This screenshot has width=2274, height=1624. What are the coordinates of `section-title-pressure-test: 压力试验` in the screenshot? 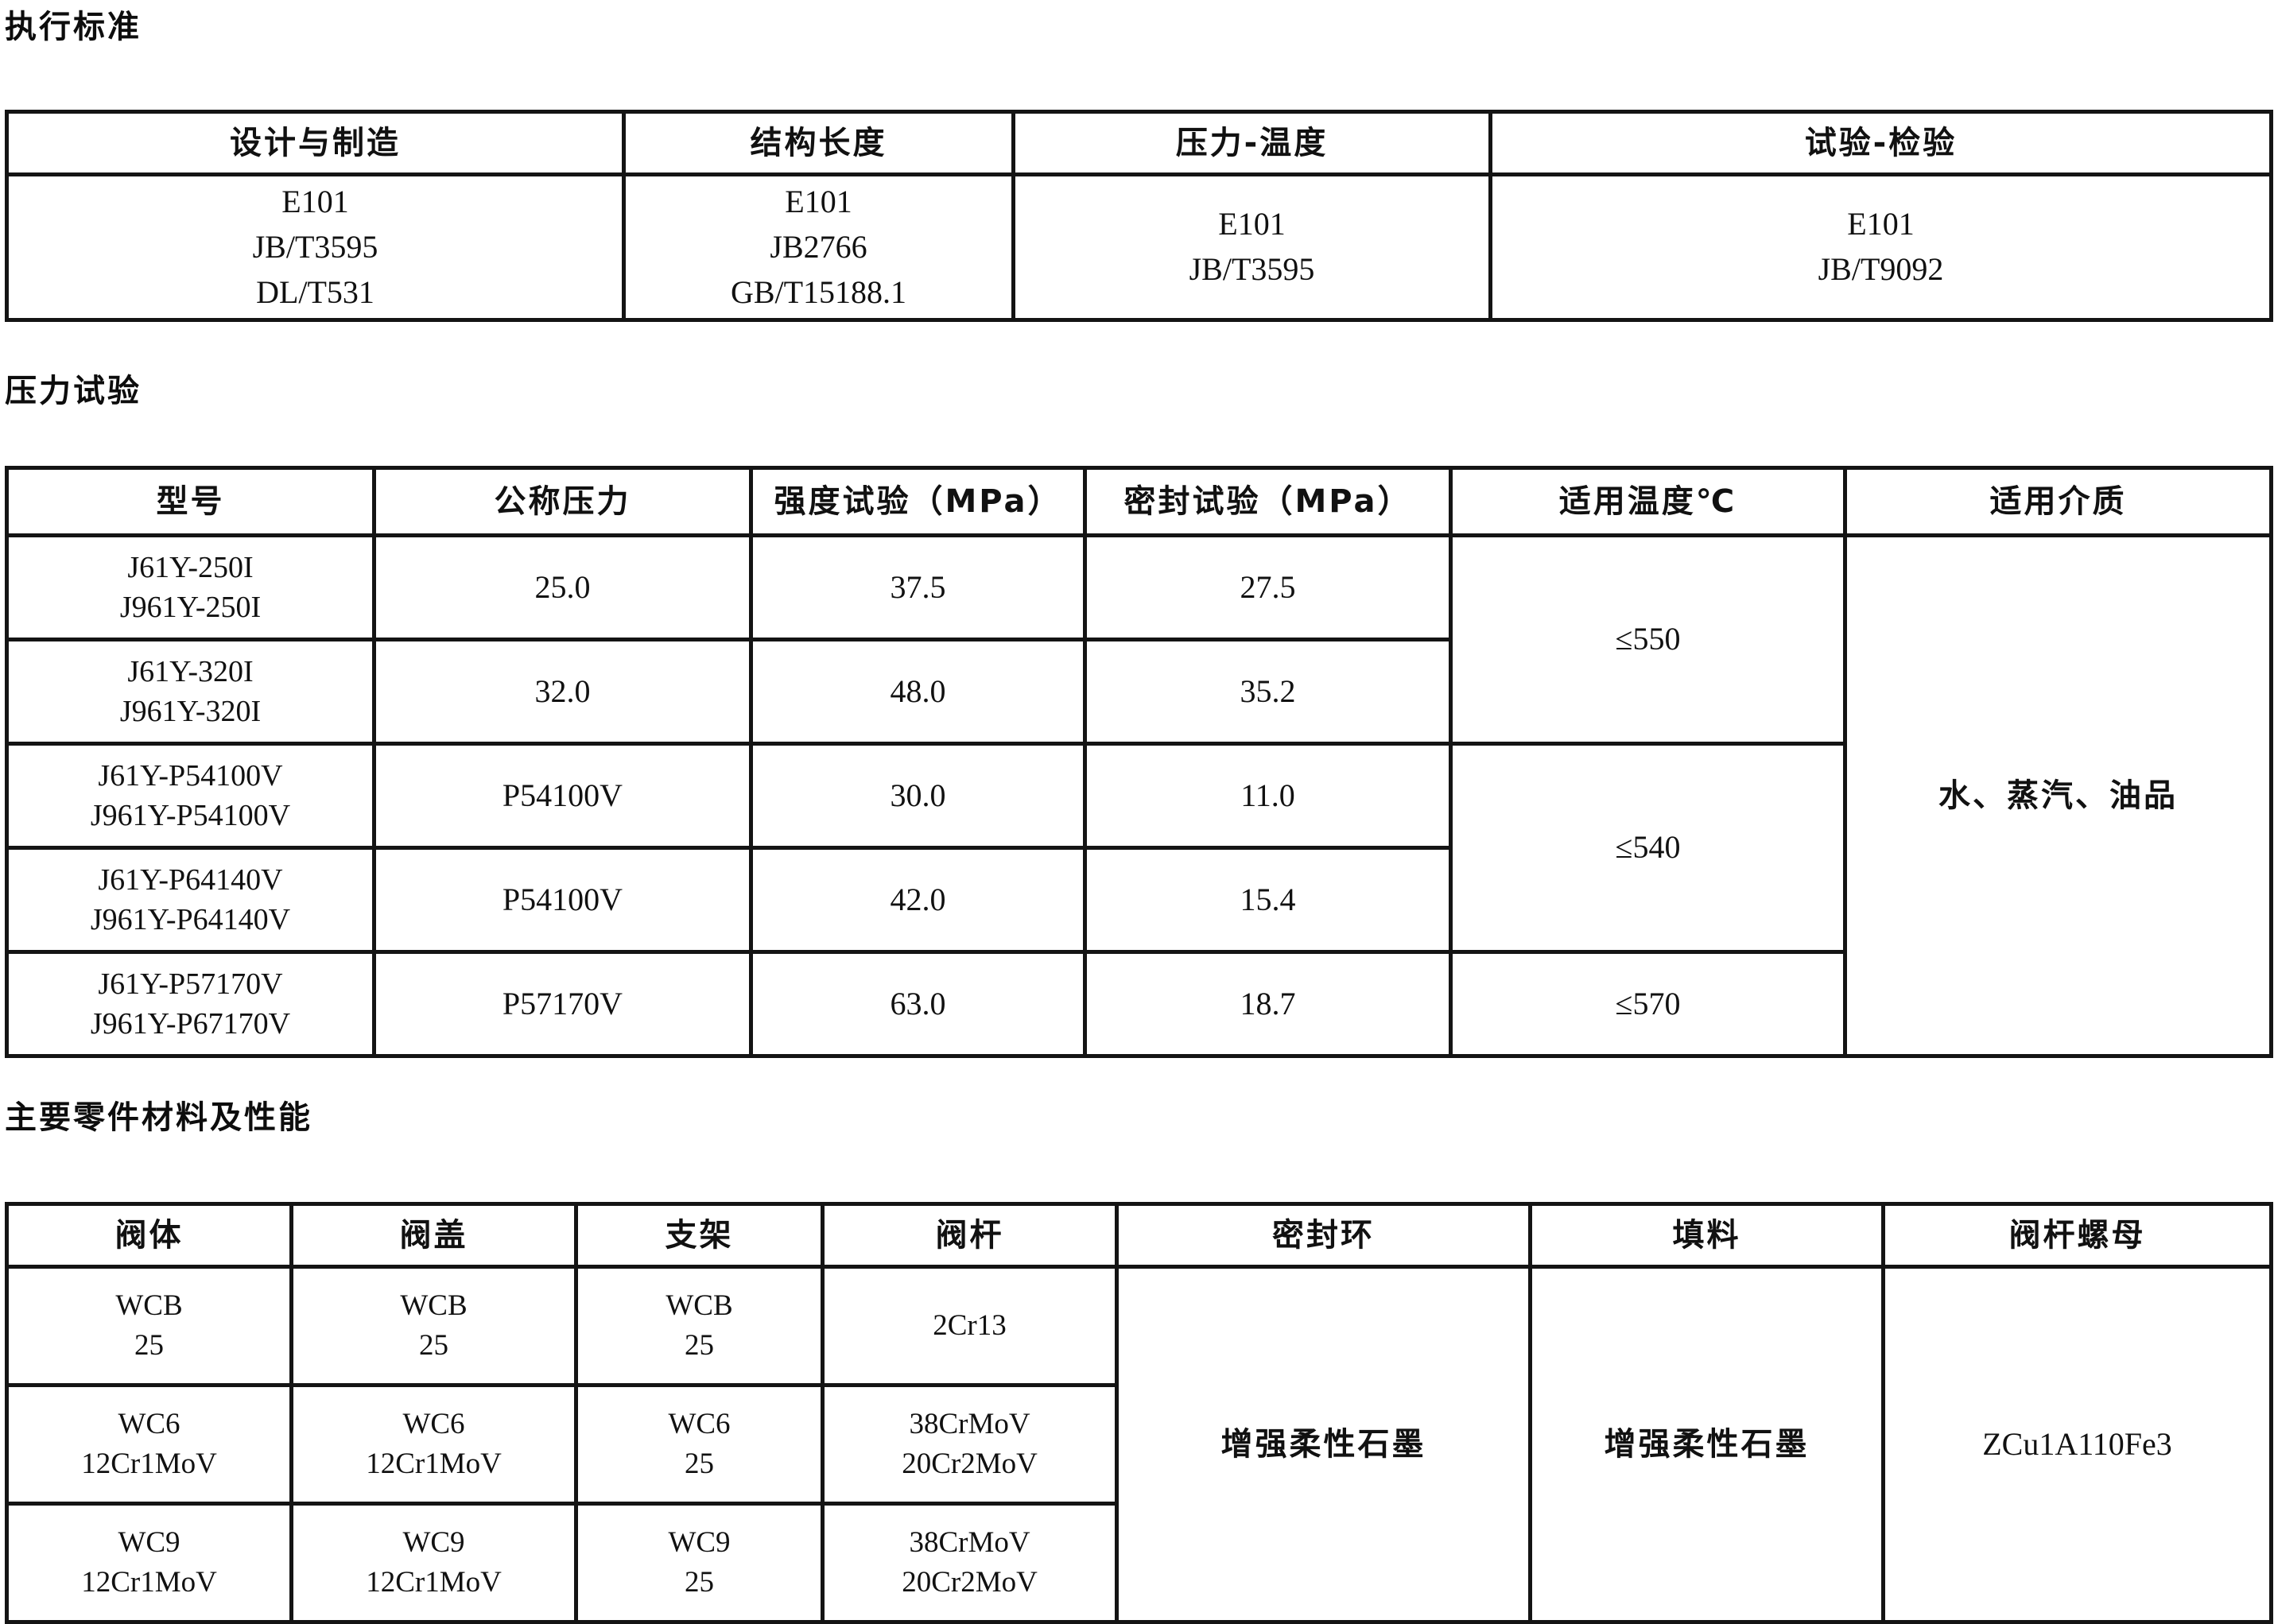 It's located at (73, 391).